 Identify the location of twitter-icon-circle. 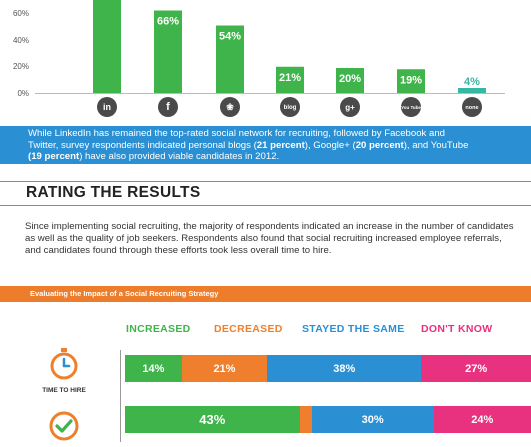
(230, 107).